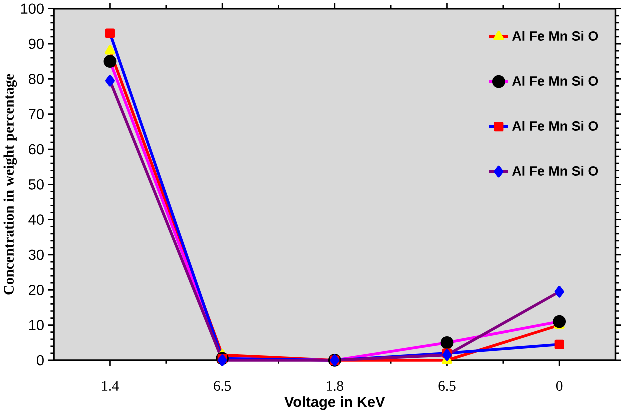  Describe the element at coordinates (36, 290) in the screenshot. I see `y-tick-label: 20` at that location.